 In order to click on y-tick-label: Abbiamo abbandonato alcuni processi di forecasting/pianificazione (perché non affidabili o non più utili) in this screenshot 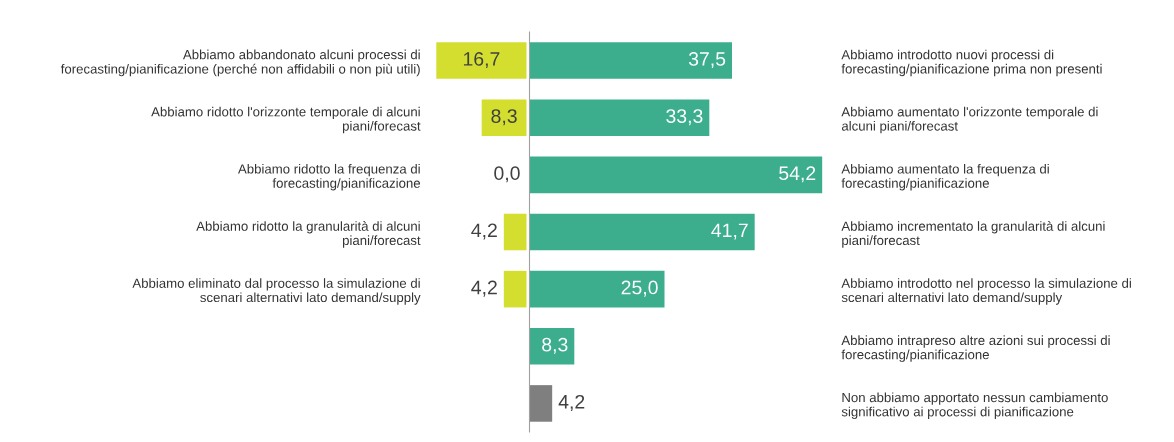, I will do `click(240, 63)`.